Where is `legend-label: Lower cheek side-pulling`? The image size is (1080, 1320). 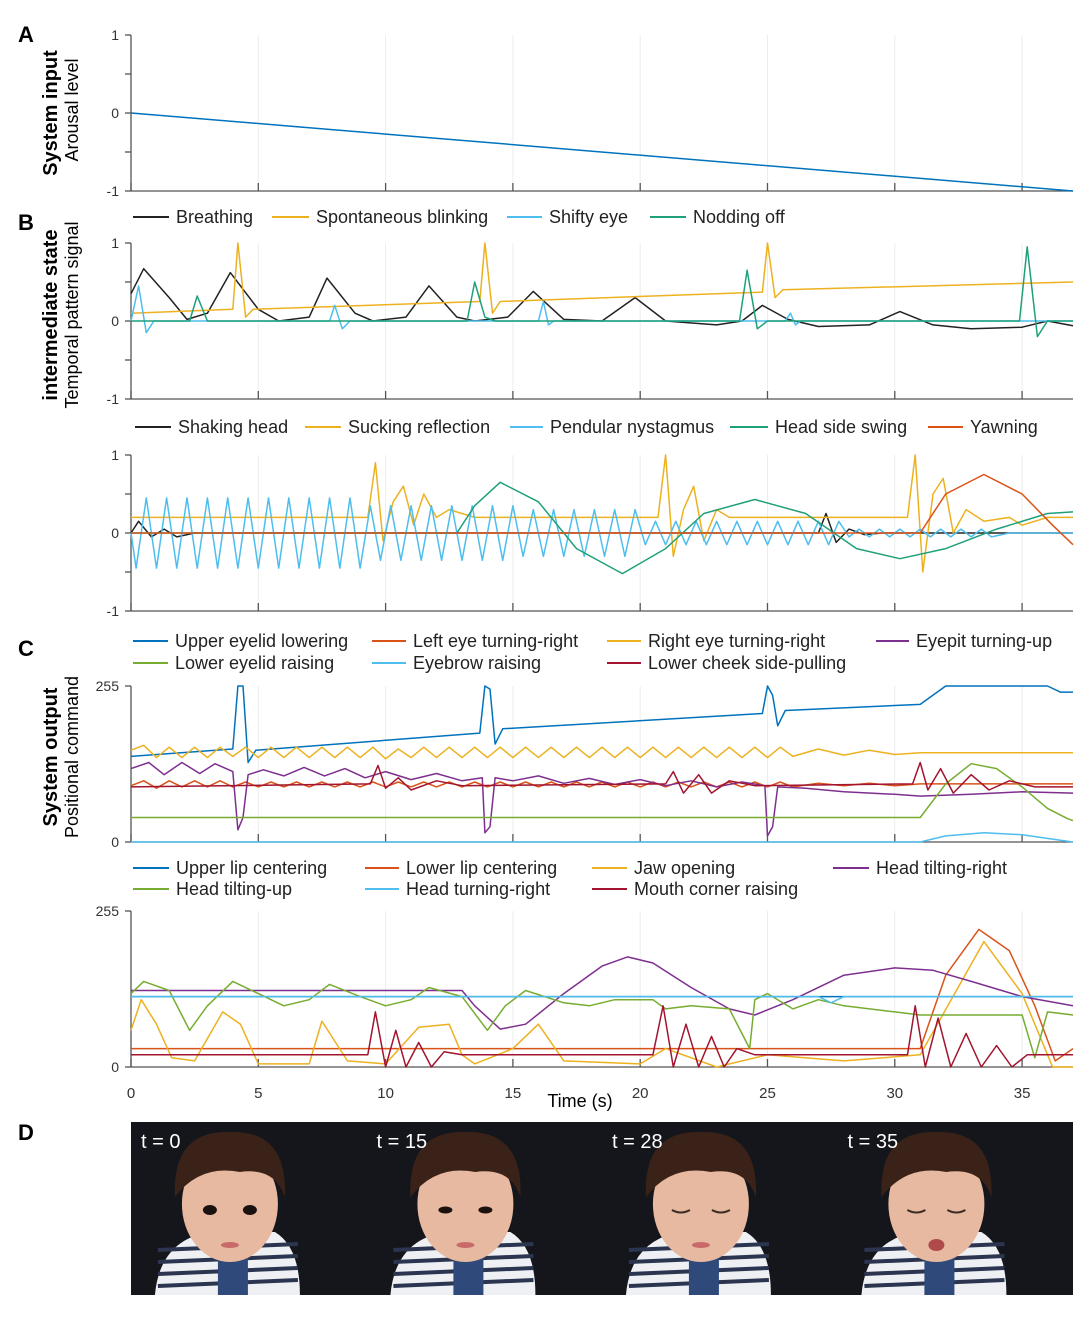
legend-label: Lower cheek side-pulling is located at coordinates (747, 663).